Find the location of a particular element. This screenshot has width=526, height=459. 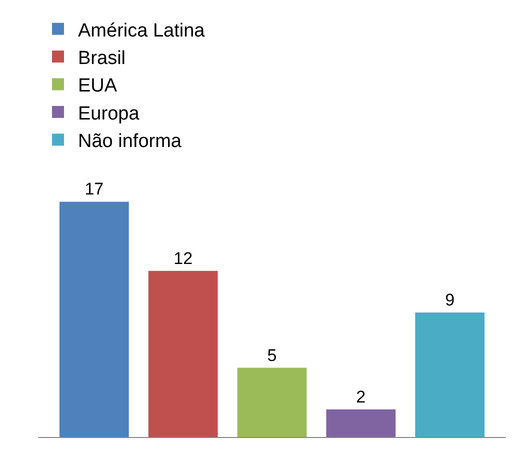

data-label: 5 is located at coordinates (272, 355).